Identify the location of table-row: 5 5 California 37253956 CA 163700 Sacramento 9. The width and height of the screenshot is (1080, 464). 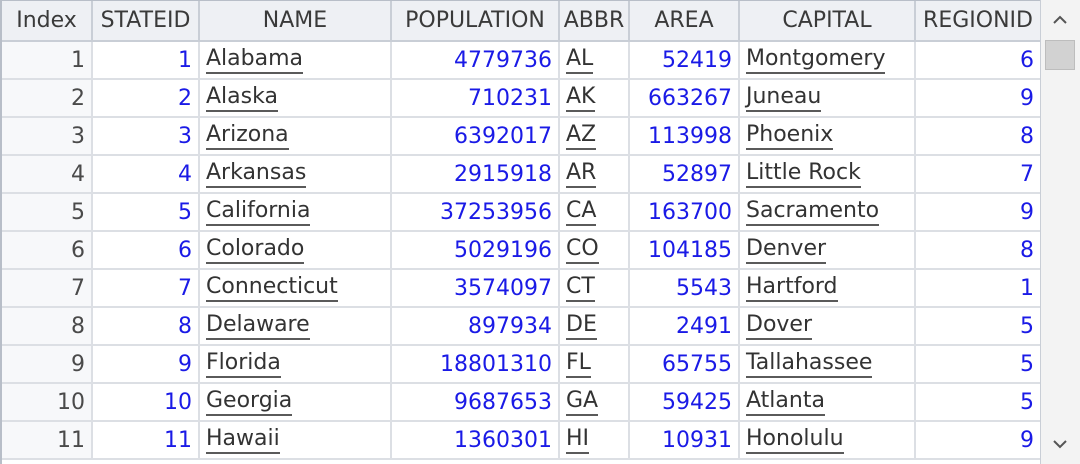
(521, 212).